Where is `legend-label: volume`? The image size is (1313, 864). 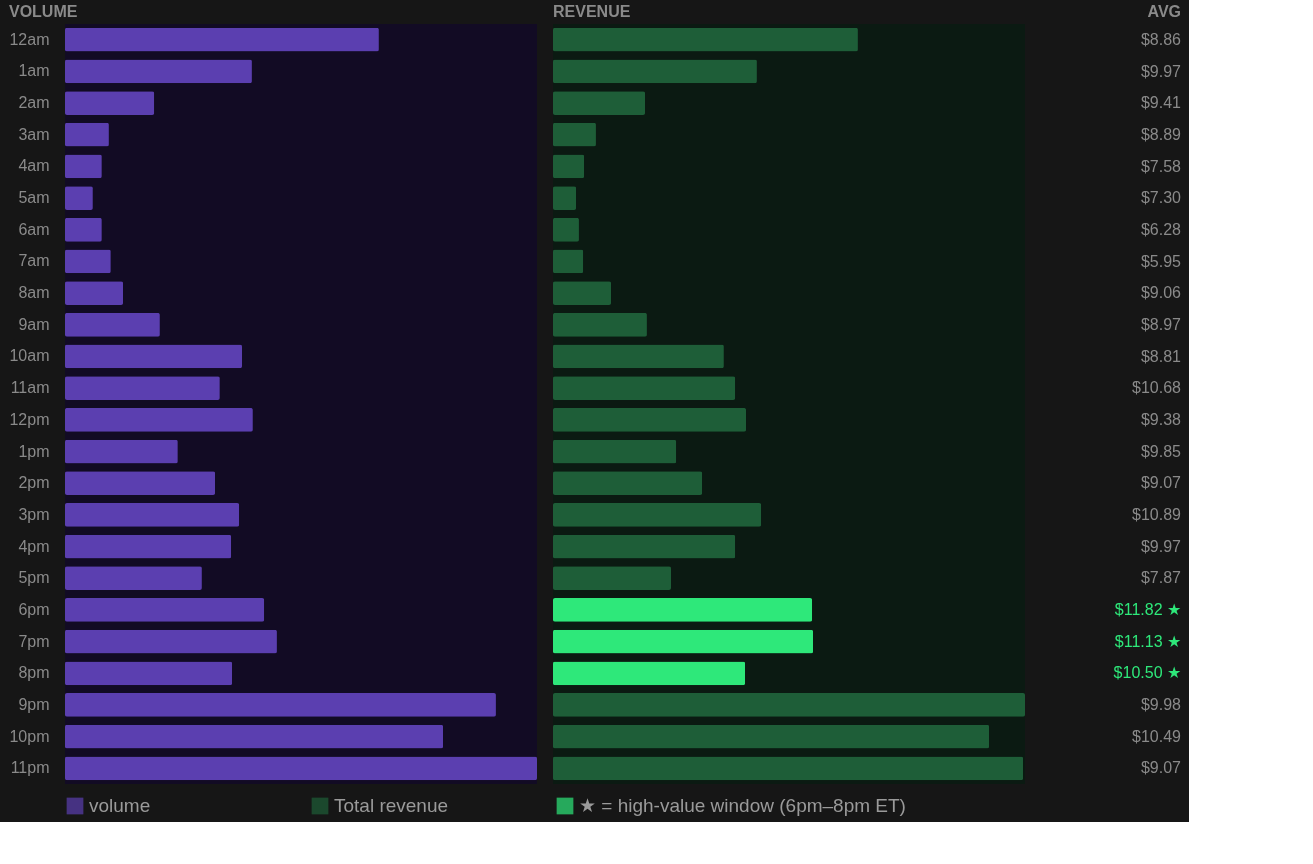 legend-label: volume is located at coordinates (120, 805).